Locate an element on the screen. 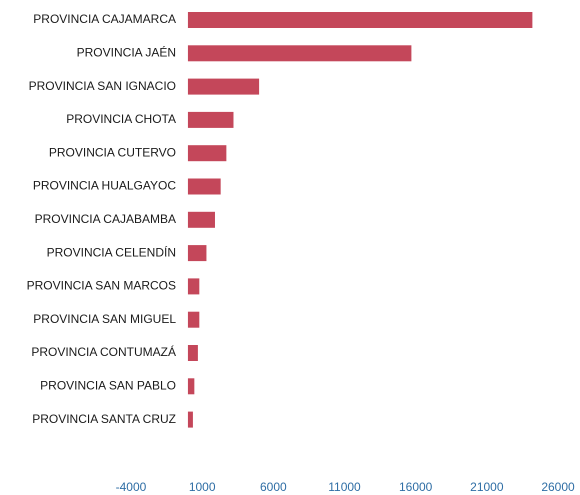 The height and width of the screenshot is (495, 580). y-tick-label: PROVINCIA CAJABAMBA is located at coordinates (105, 219).